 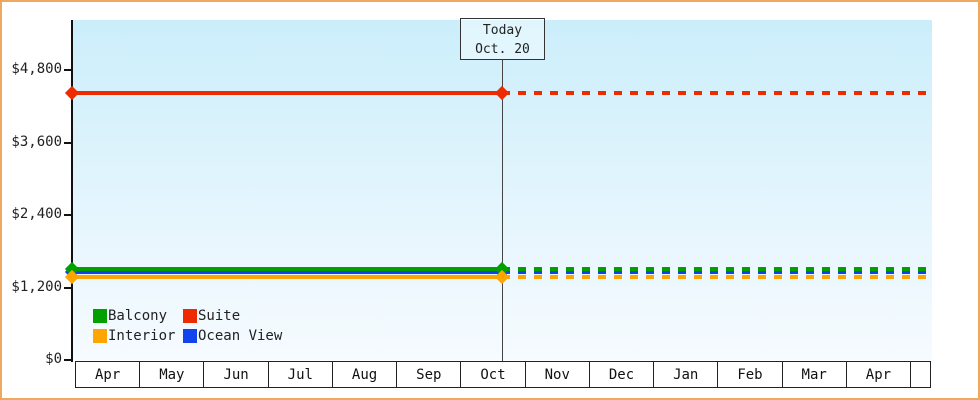 What do you see at coordinates (100, 336) in the screenshot?
I see `legend-swatch-interior` at bounding box center [100, 336].